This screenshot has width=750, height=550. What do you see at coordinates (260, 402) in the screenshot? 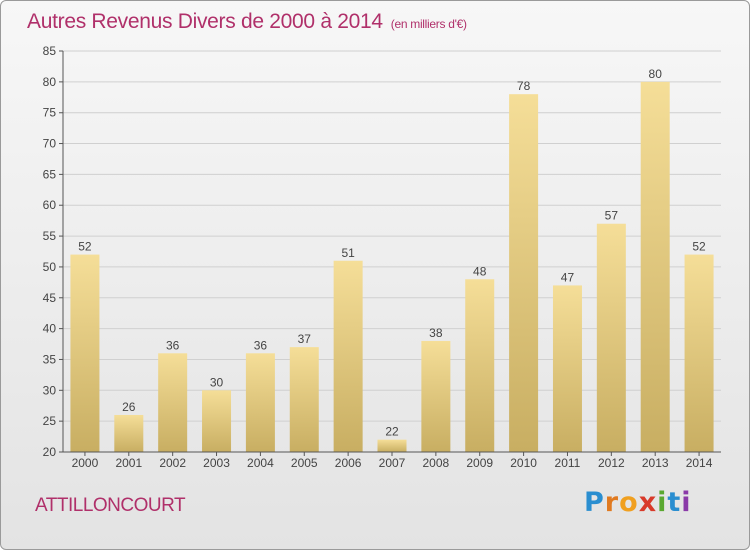
I see `bar-2004` at bounding box center [260, 402].